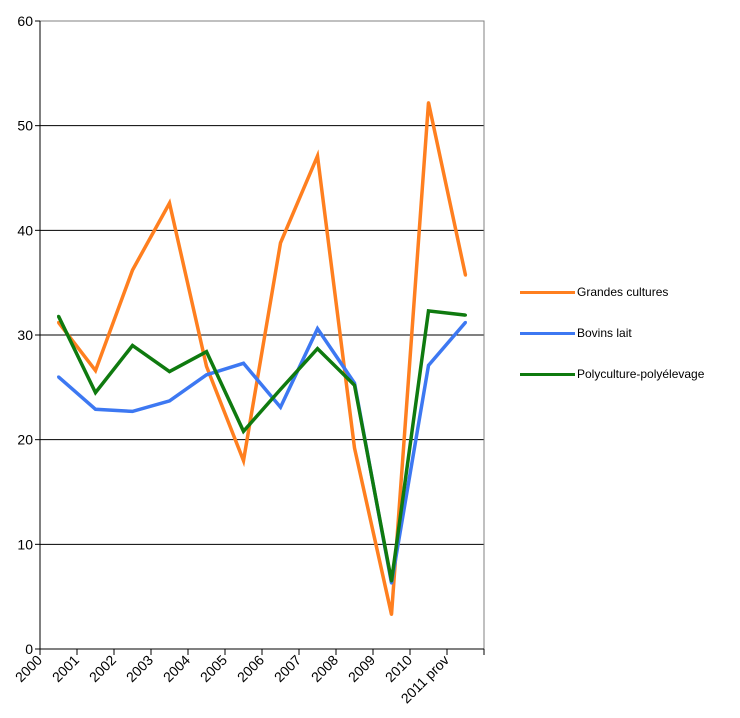 The width and height of the screenshot is (740, 718). I want to click on y-tick-label: 10, so click(25, 544).